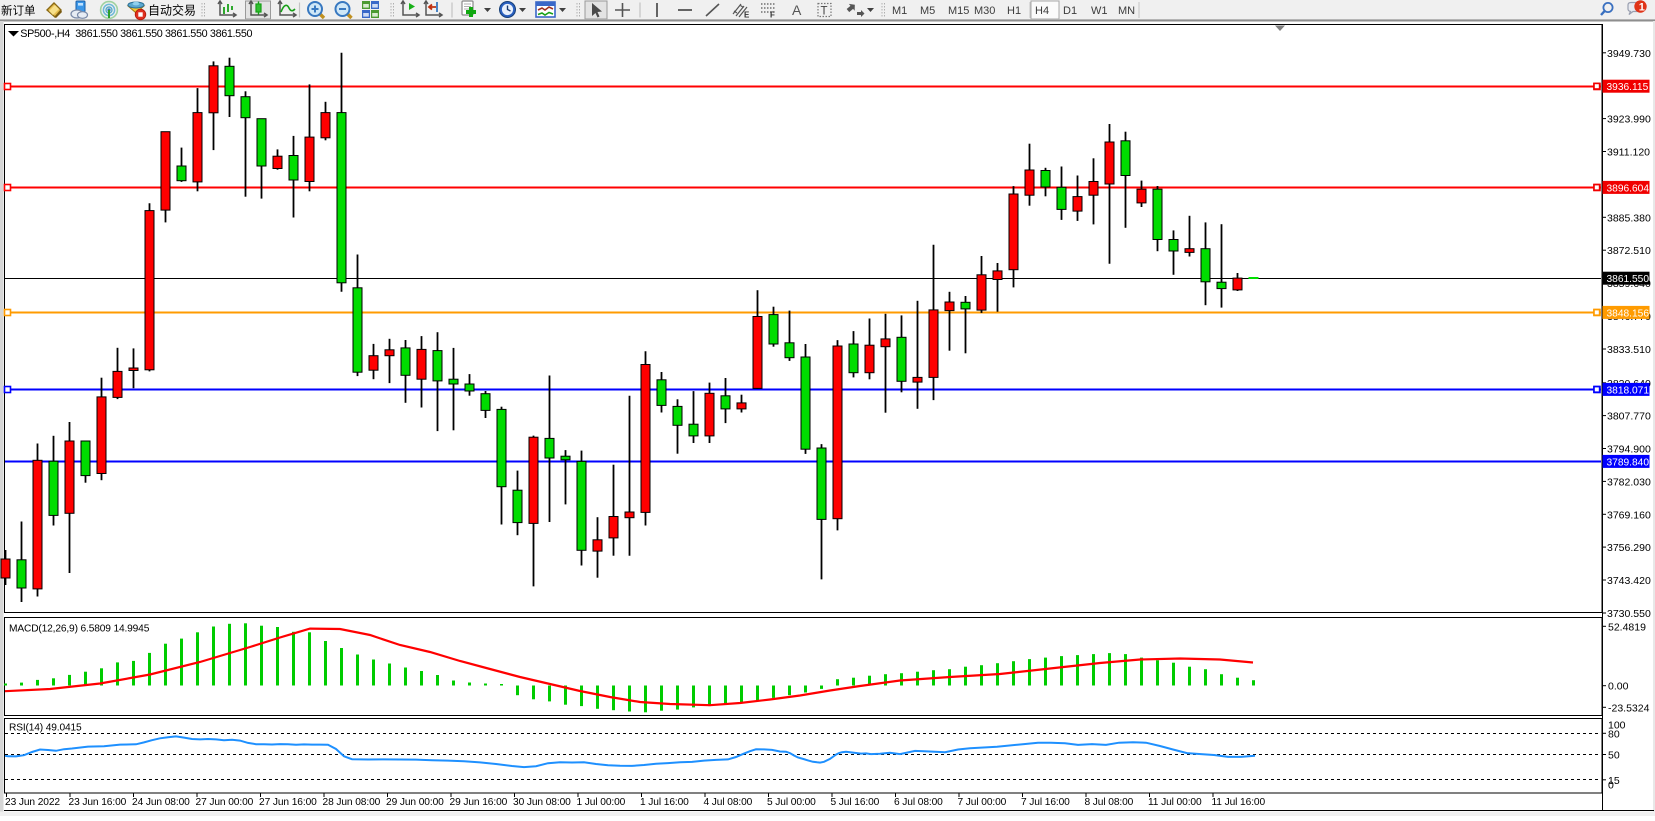 The width and height of the screenshot is (1655, 821). What do you see at coordinates (98, 802) in the screenshot?
I see `svg-text: 23 Jun 16:00` at bounding box center [98, 802].